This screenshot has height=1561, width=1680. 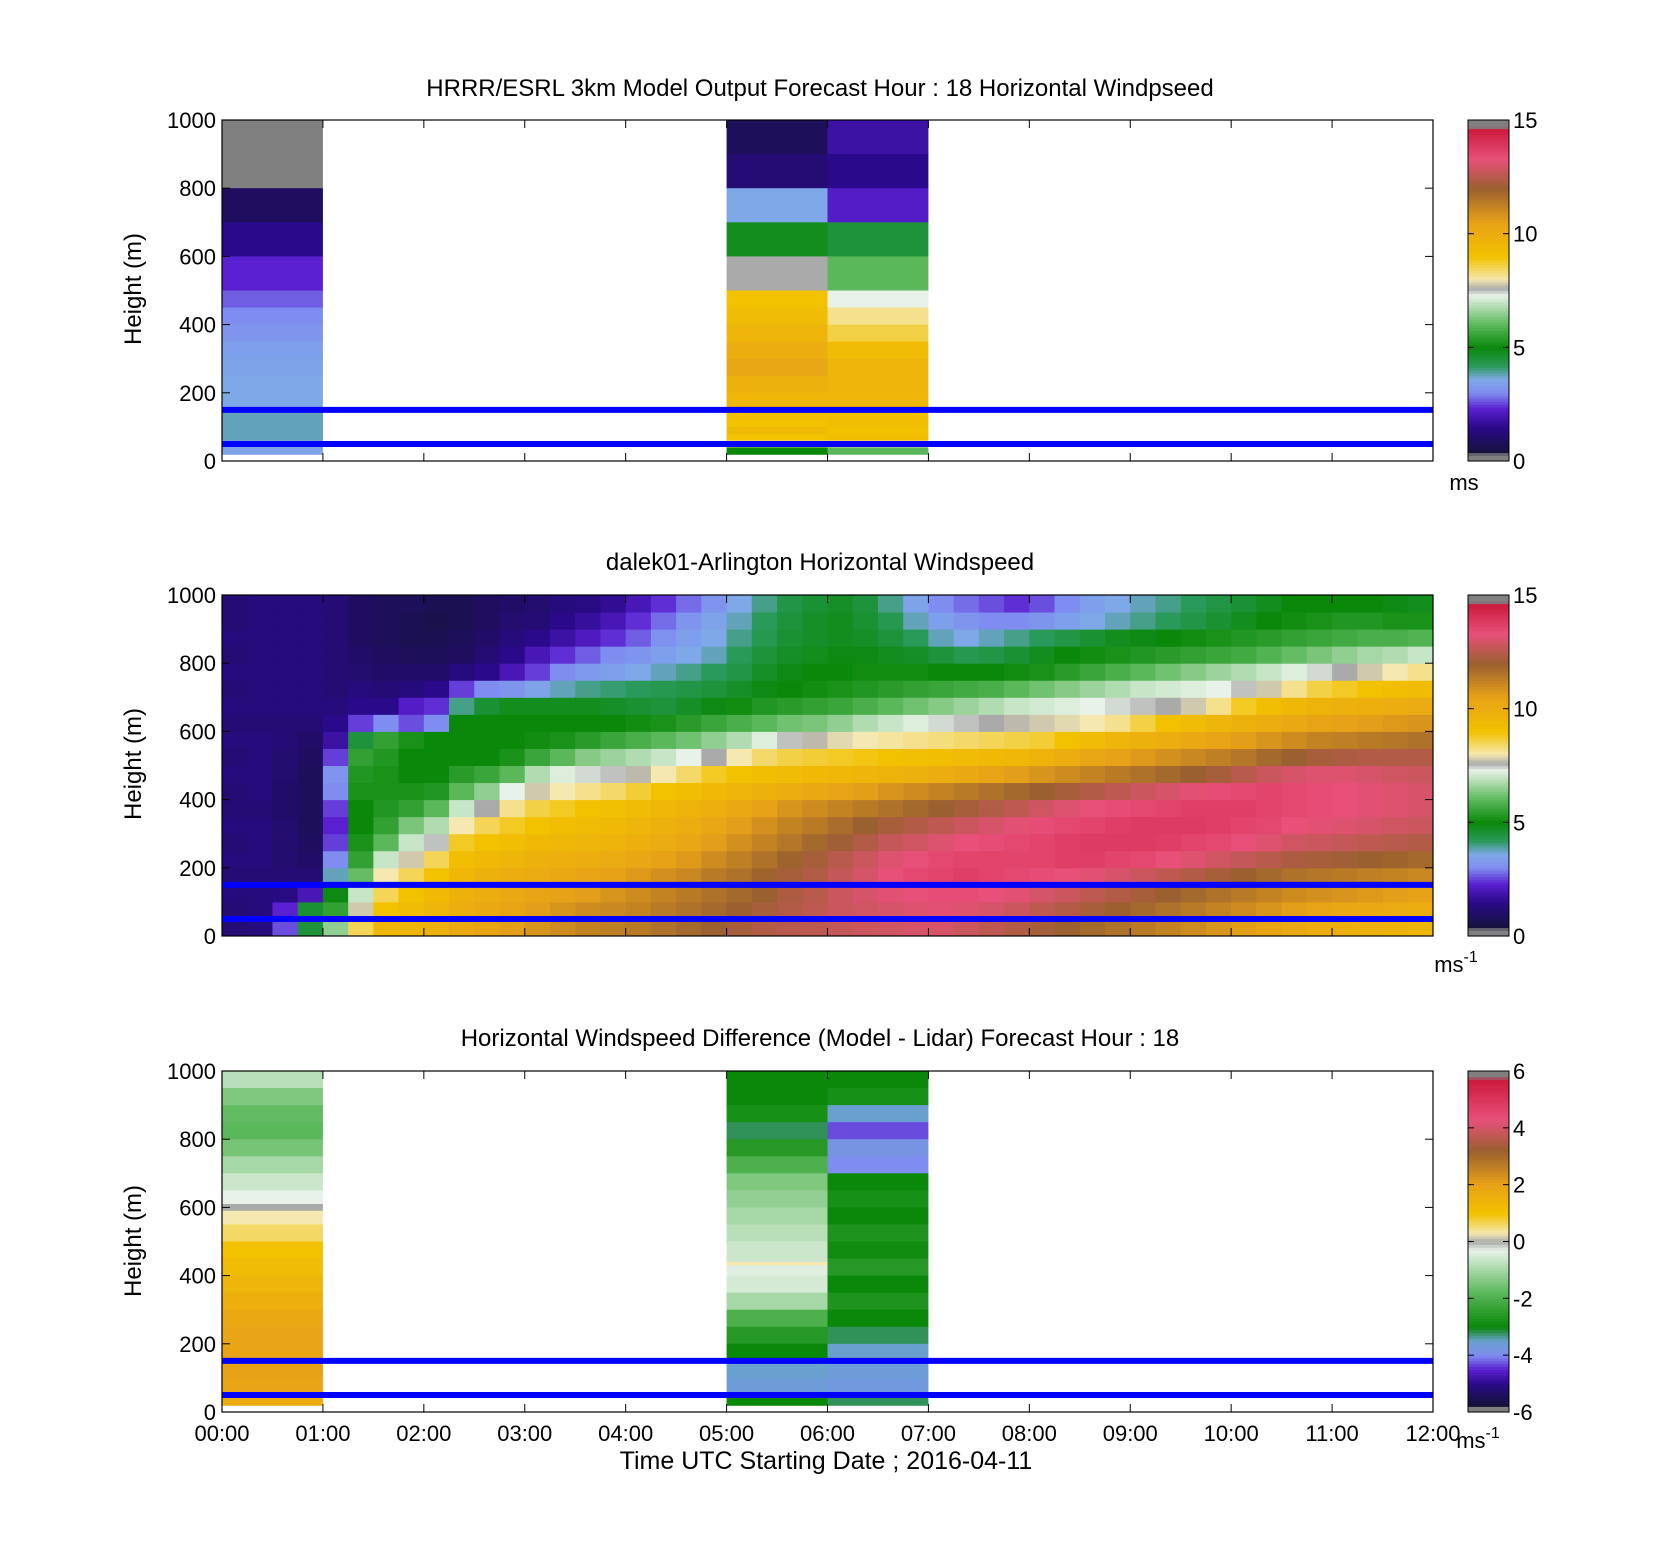 What do you see at coordinates (1432, 1433) in the screenshot?
I see `x-tick-label: 12:00` at bounding box center [1432, 1433].